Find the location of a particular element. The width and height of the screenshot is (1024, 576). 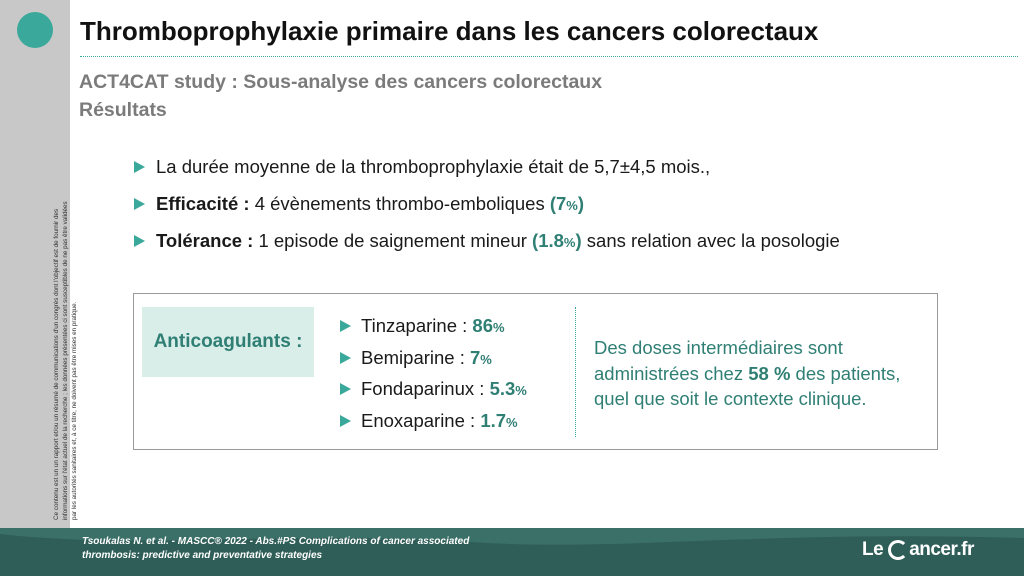

vertical-divider is located at coordinates (575, 372).